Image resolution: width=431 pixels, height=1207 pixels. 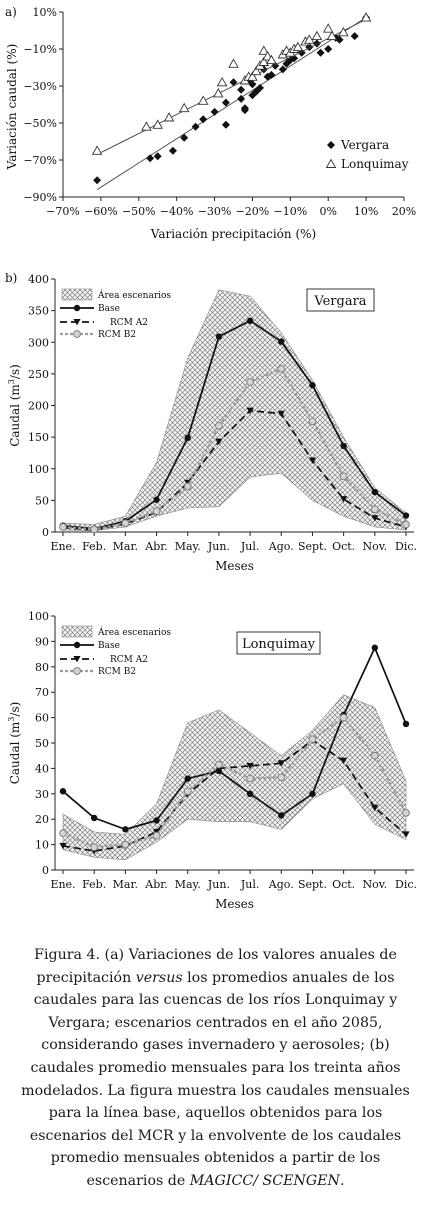 What do you see at coordinates (77, 671) in the screenshot?
I see `legend-marker-b2` at bounding box center [77, 671].